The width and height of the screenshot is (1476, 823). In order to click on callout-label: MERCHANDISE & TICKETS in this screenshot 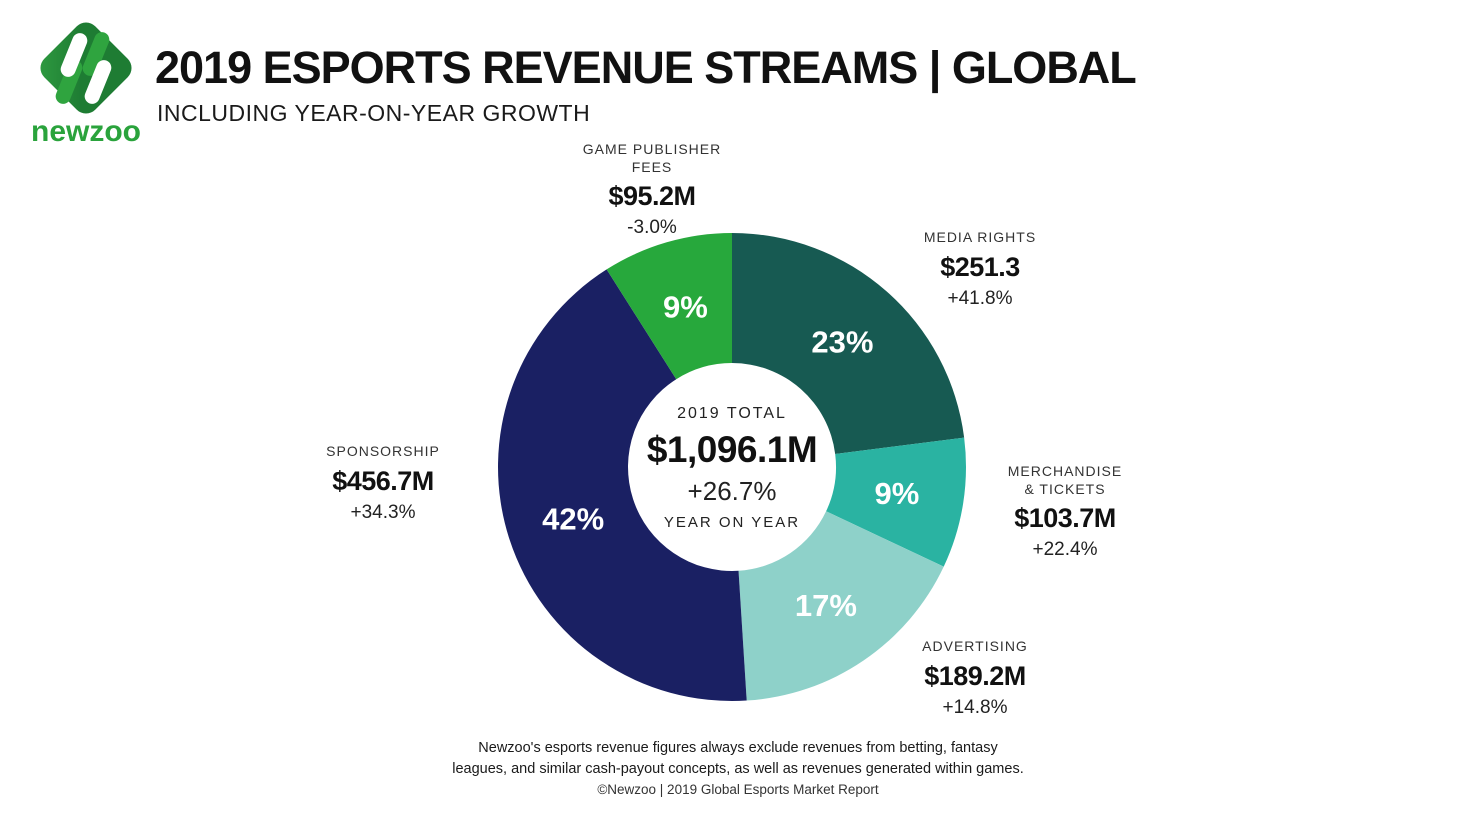, I will do `click(1065, 480)`.